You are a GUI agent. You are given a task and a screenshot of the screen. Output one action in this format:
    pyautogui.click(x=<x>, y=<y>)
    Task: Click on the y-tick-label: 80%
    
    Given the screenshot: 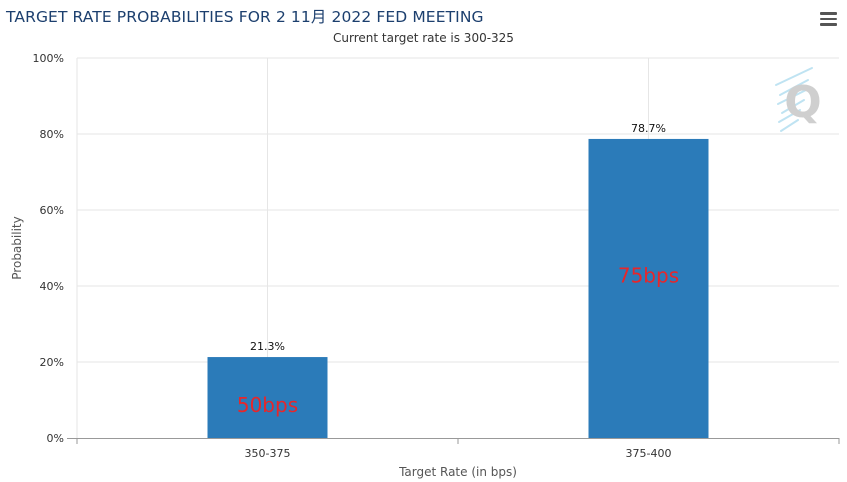 What is the action you would take?
    pyautogui.click(x=52, y=134)
    